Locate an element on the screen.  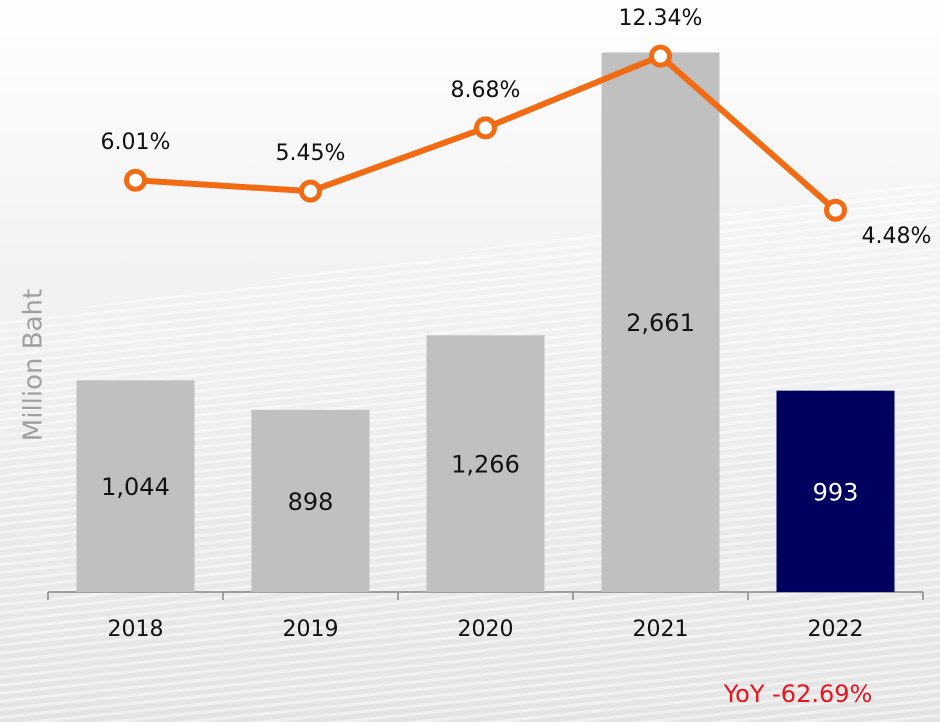
bar-value-label: 993 is located at coordinates (836, 492).